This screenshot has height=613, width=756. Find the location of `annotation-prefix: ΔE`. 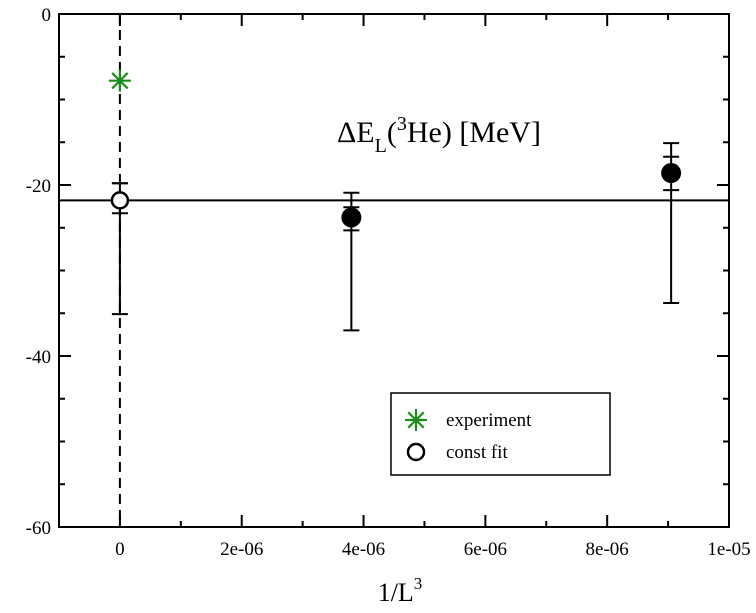

annotation-prefix: ΔE is located at coordinates (356, 132).